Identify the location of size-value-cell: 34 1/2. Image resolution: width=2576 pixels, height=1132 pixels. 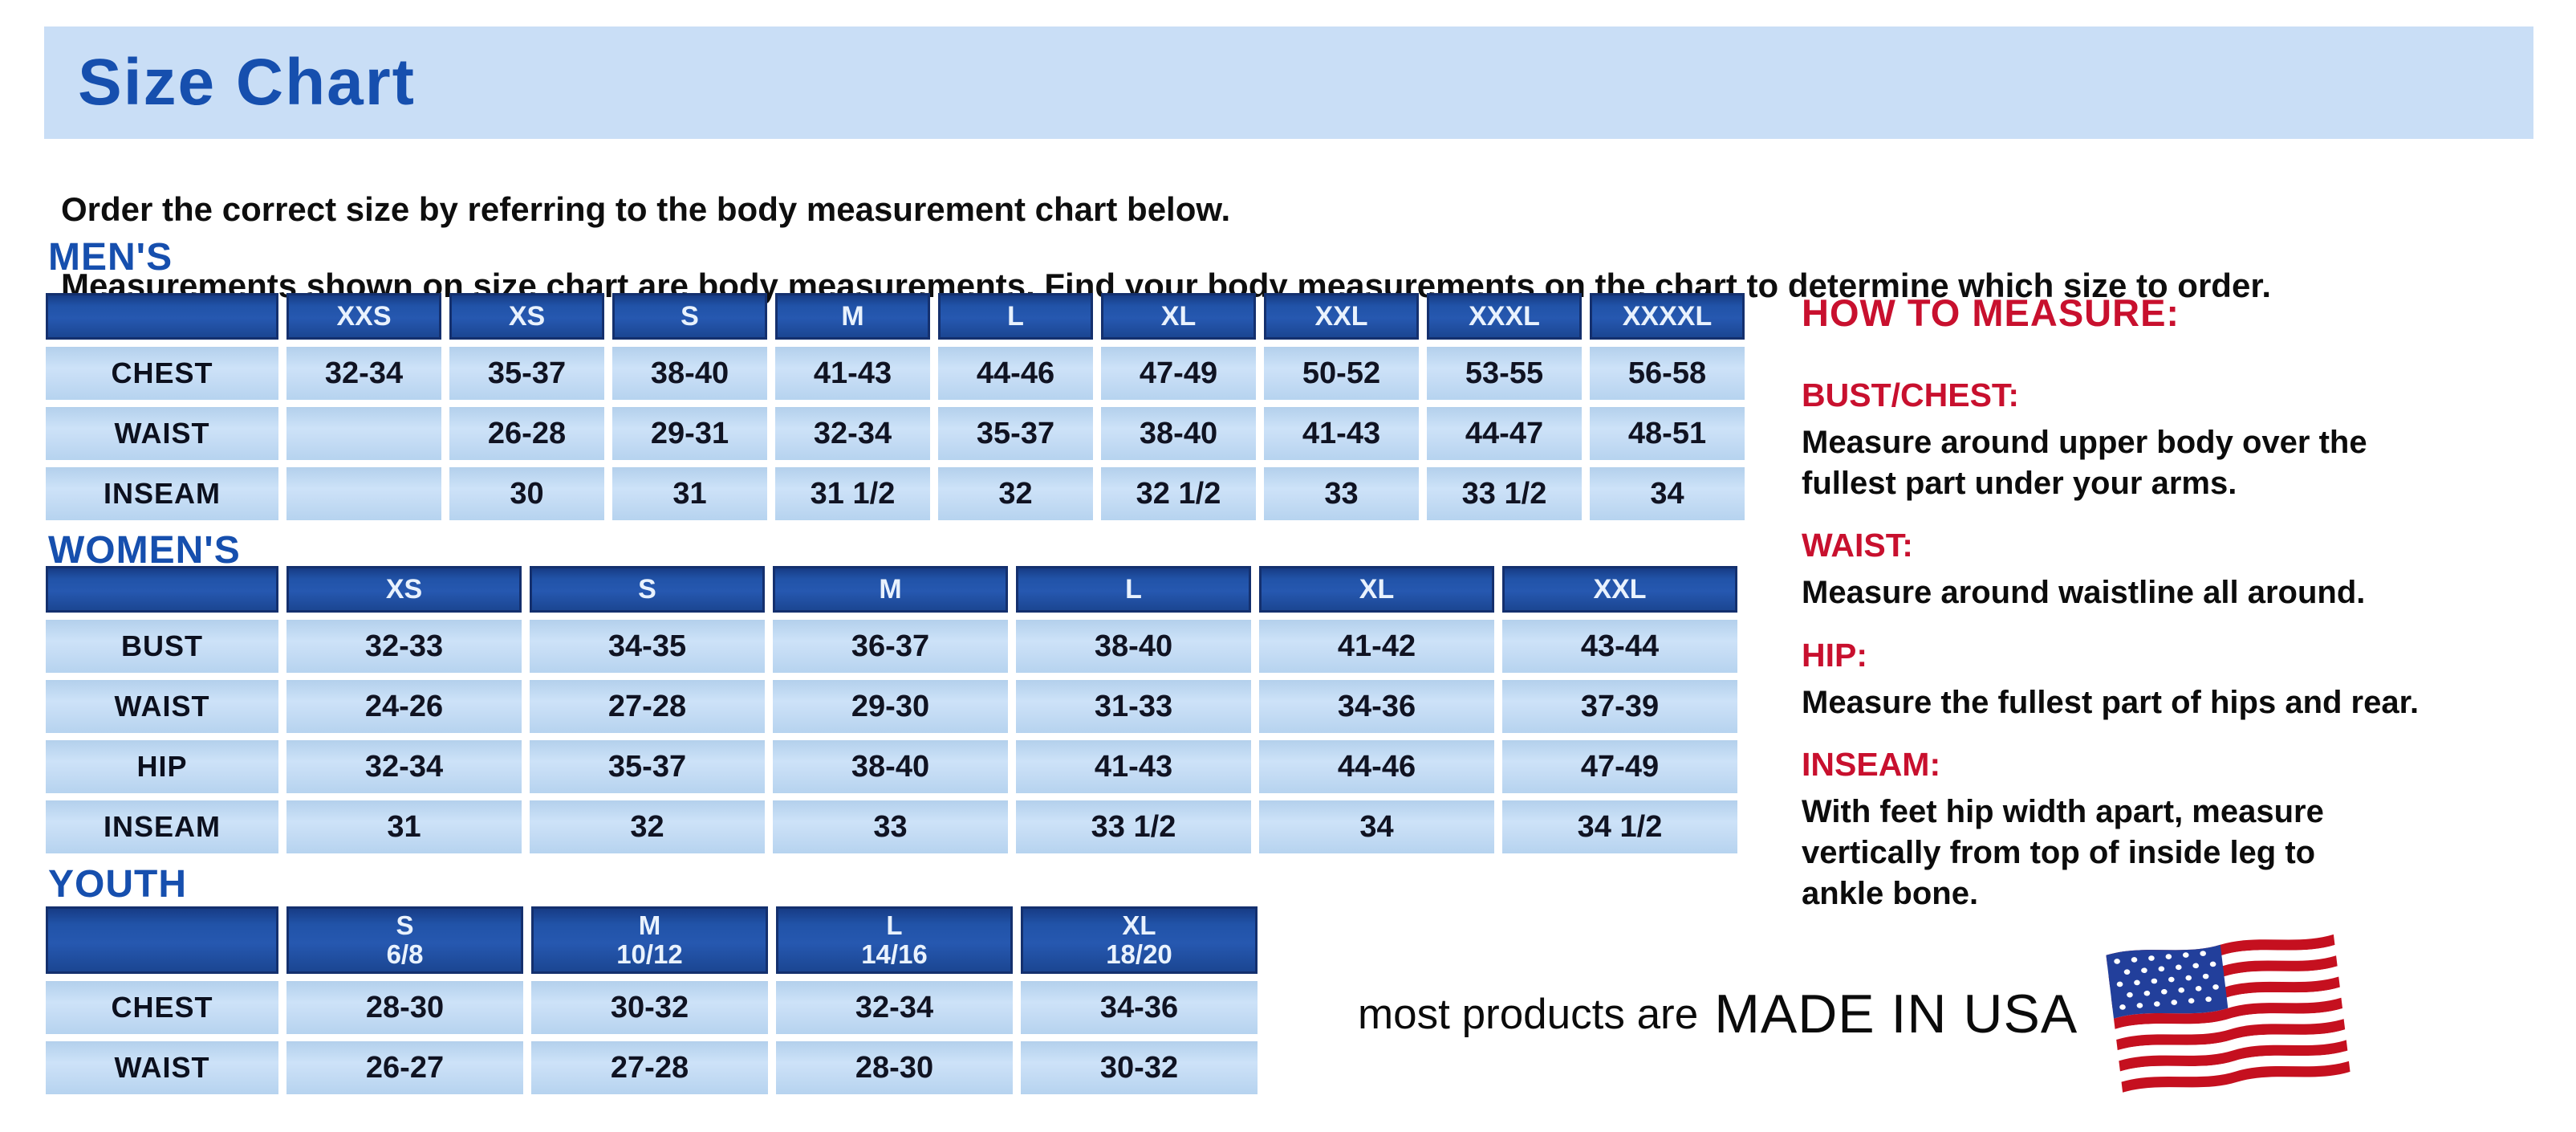
(1620, 827).